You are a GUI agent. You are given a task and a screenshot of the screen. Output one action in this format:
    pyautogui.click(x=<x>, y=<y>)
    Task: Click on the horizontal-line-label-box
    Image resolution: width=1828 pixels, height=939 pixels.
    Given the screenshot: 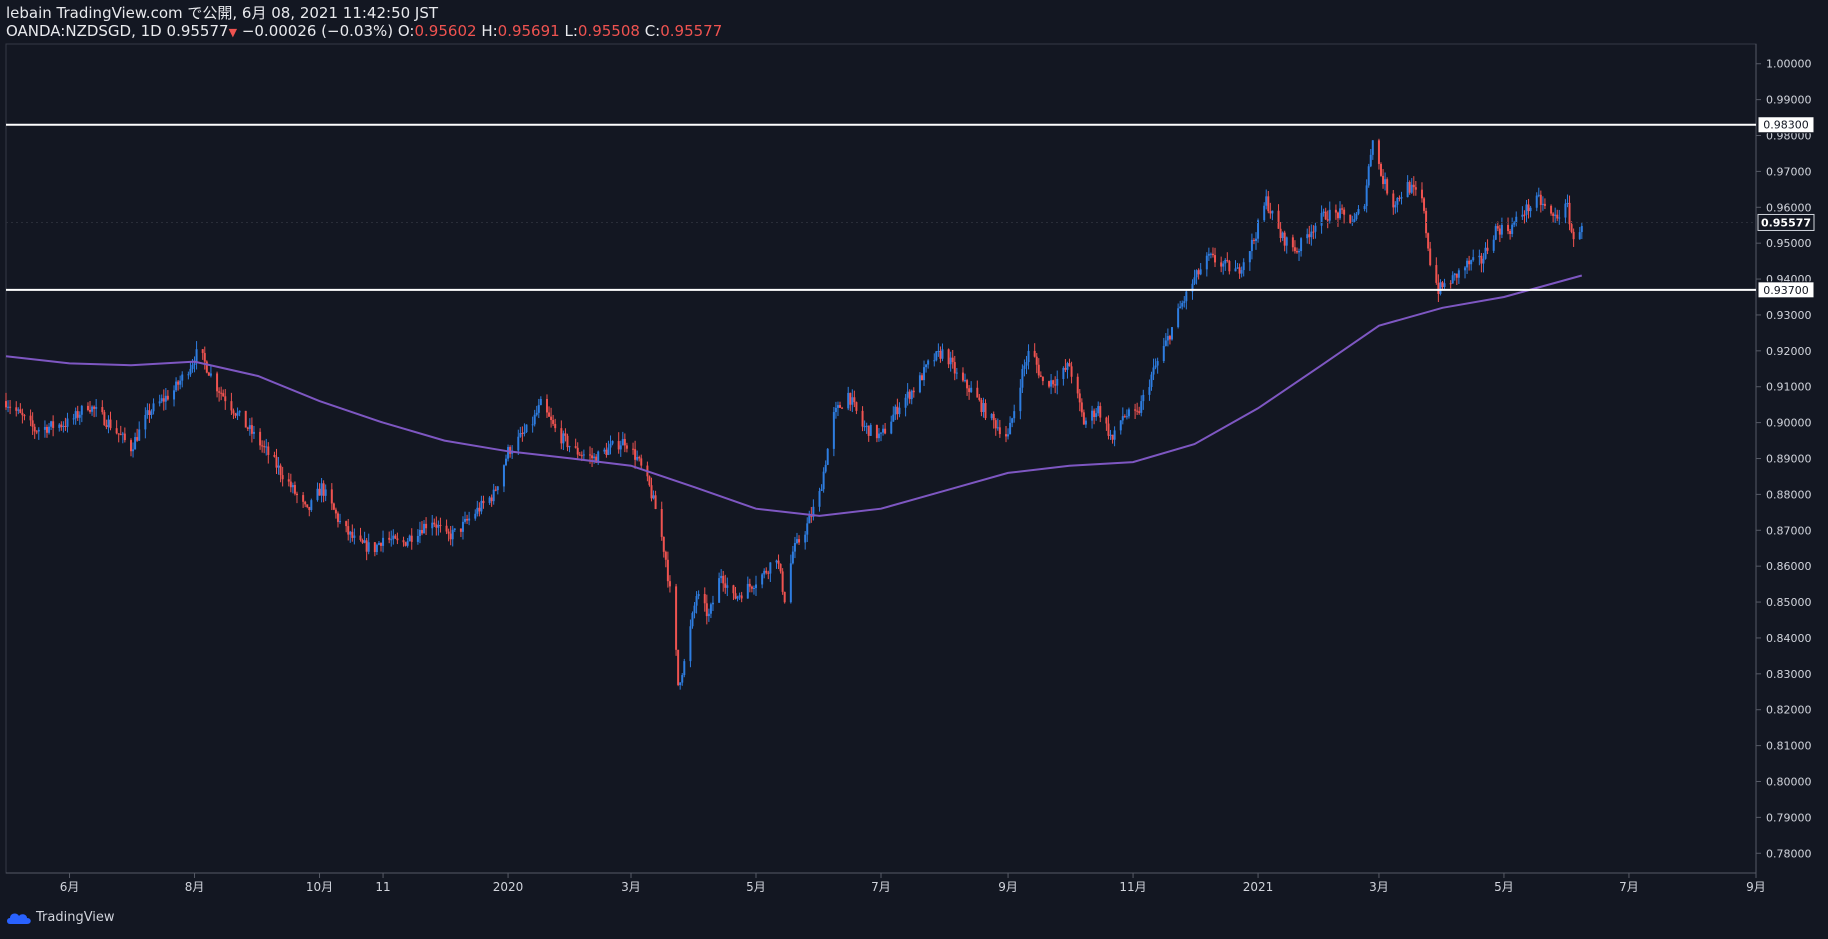 What is the action you would take?
    pyautogui.click(x=1786, y=125)
    